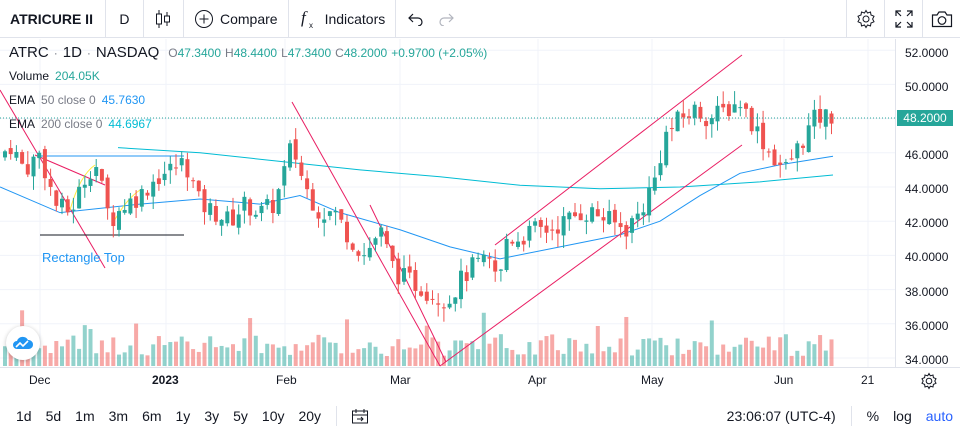 This screenshot has width=960, height=433. Describe the element at coordinates (53, 179) in the screenshot. I see `trend-line` at that location.